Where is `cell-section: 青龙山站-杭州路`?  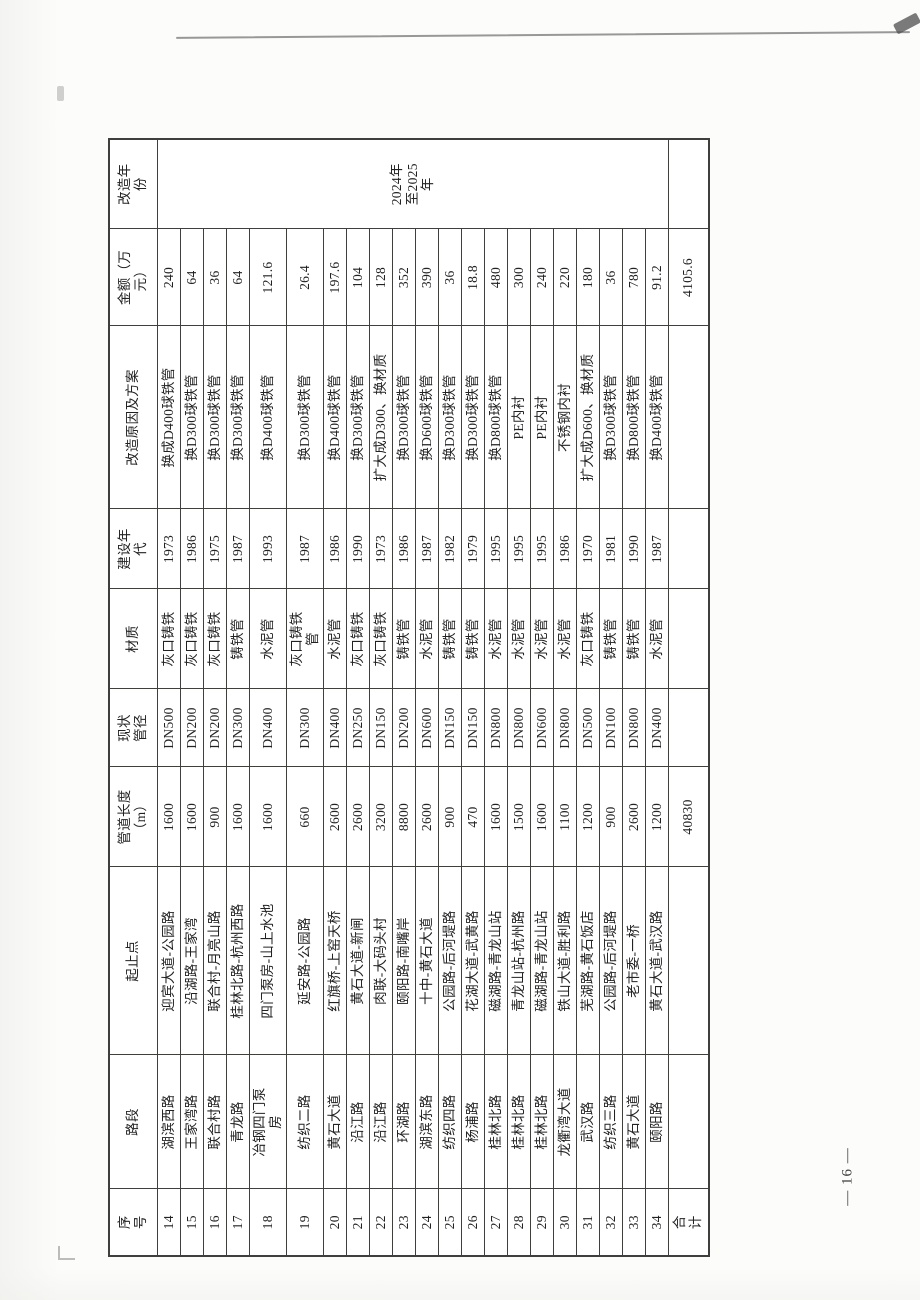
cell-section: 青龙山站-杭州路 is located at coordinates (518, 961).